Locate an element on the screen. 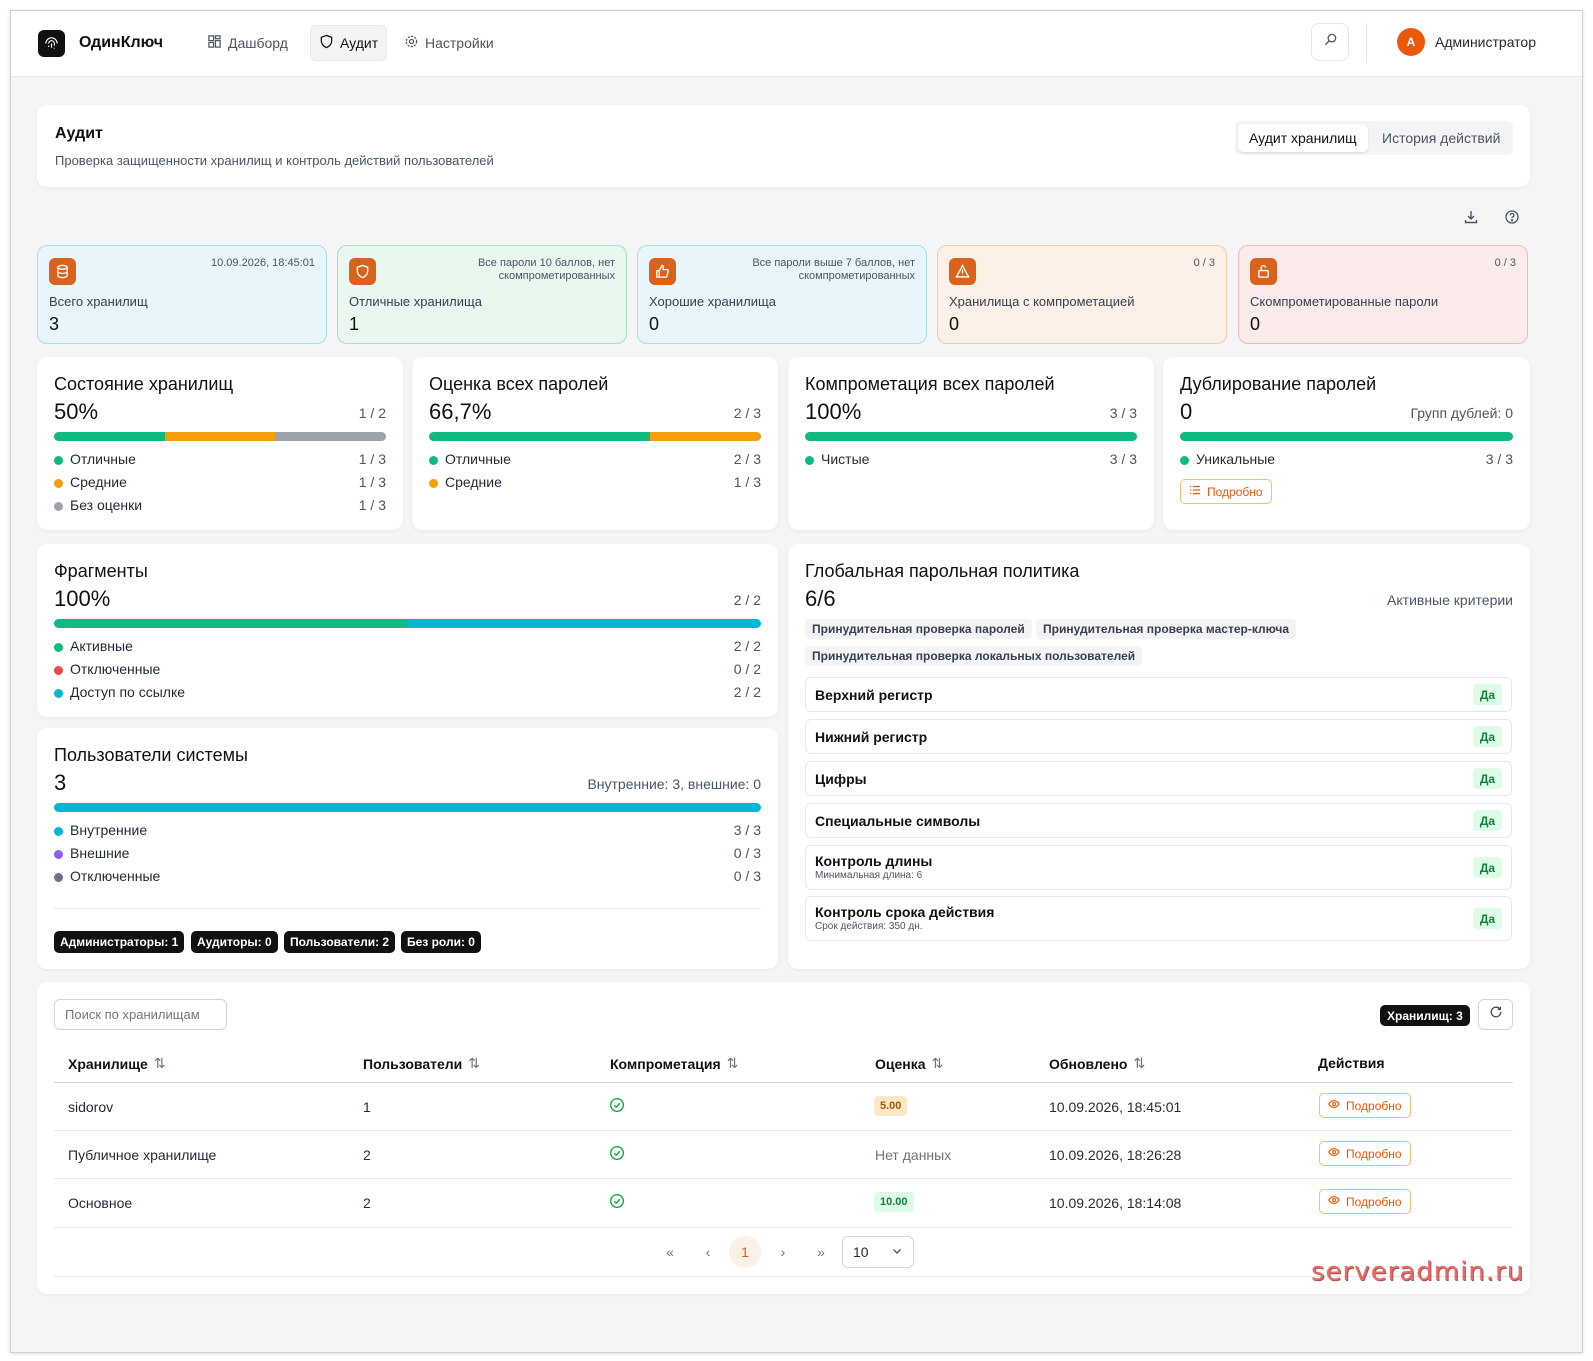 This screenshot has height=1361, width=1593. page-size-select: 10 is located at coordinates (878, 1252).